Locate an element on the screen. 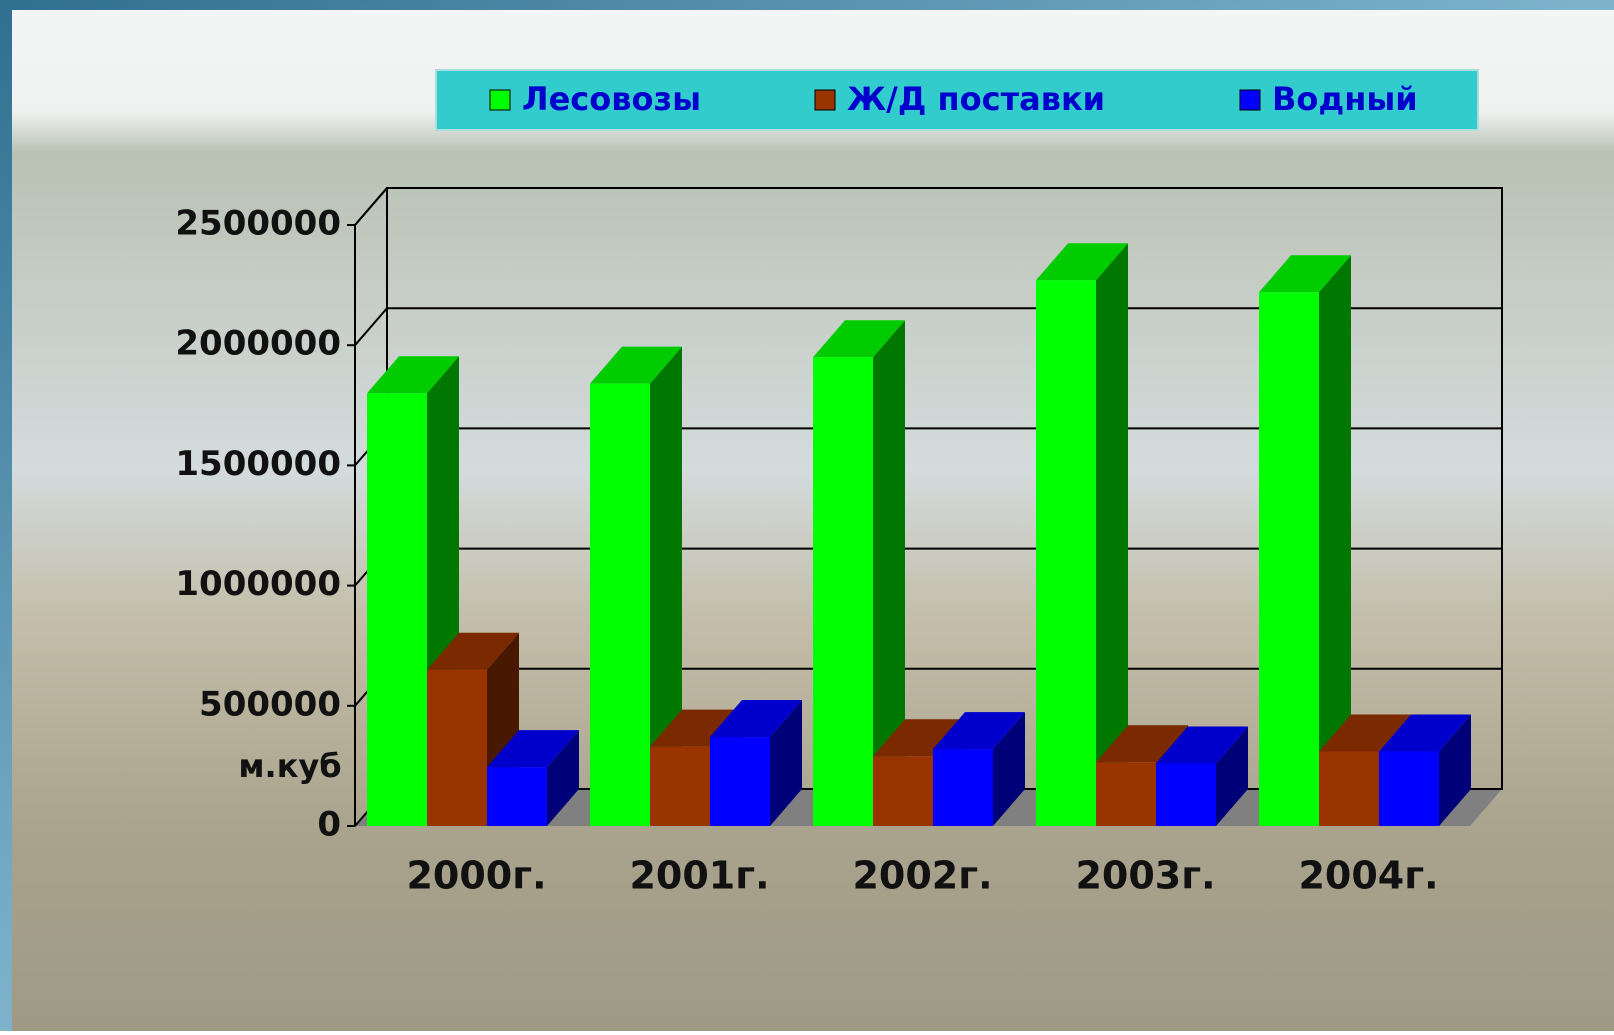  x-tick-label: 2002г. is located at coordinates (922, 876).